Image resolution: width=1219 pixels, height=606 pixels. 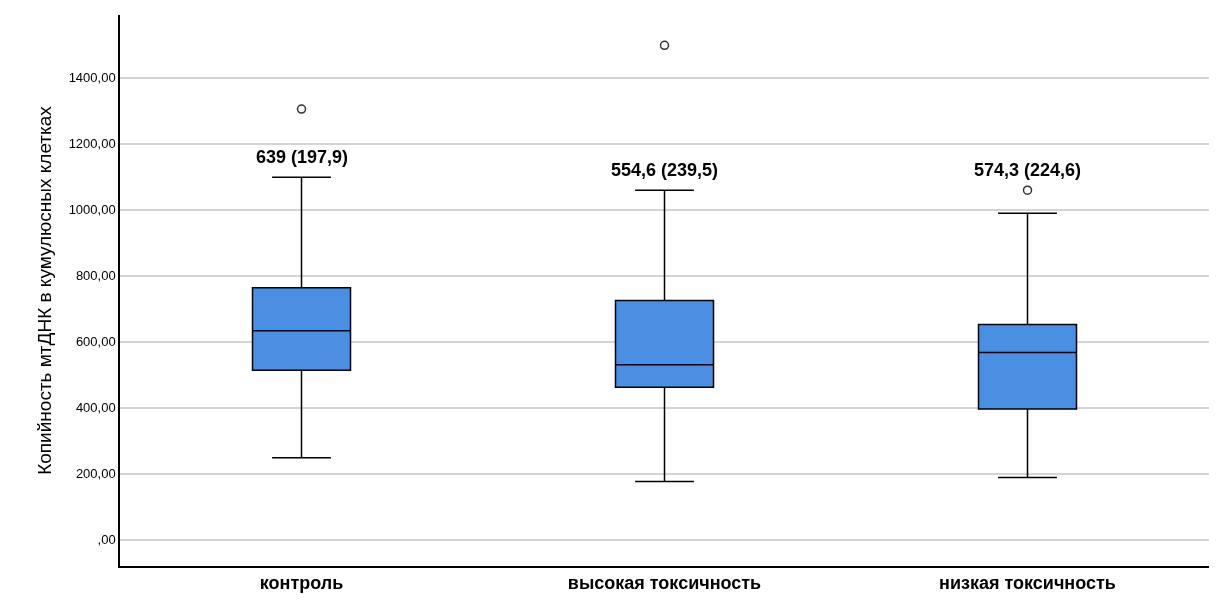 What do you see at coordinates (1028, 170) in the screenshot?
I see `annotation: 574,3 (224,6)` at bounding box center [1028, 170].